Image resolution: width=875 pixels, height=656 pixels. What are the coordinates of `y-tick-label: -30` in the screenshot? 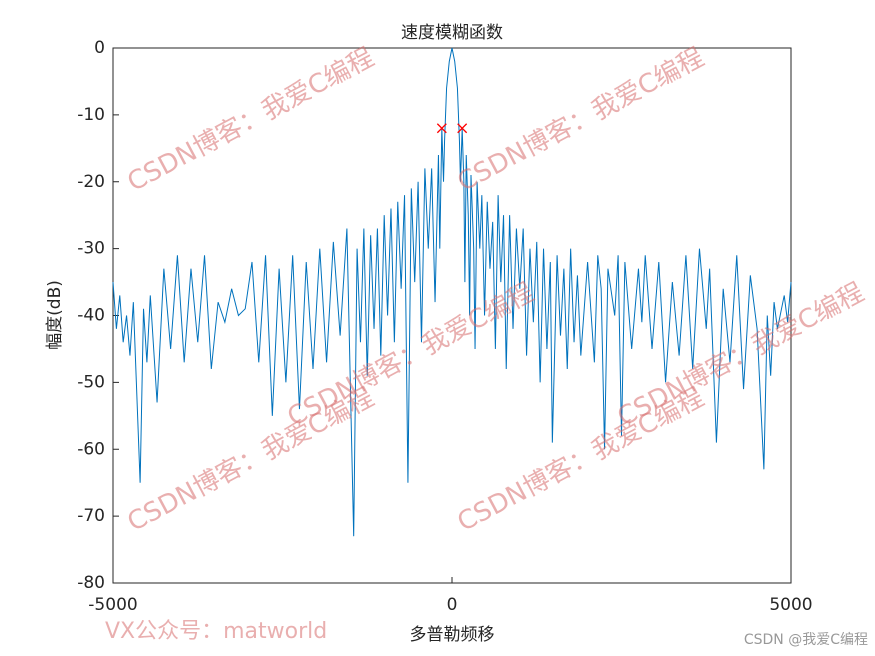 It's located at (91, 249).